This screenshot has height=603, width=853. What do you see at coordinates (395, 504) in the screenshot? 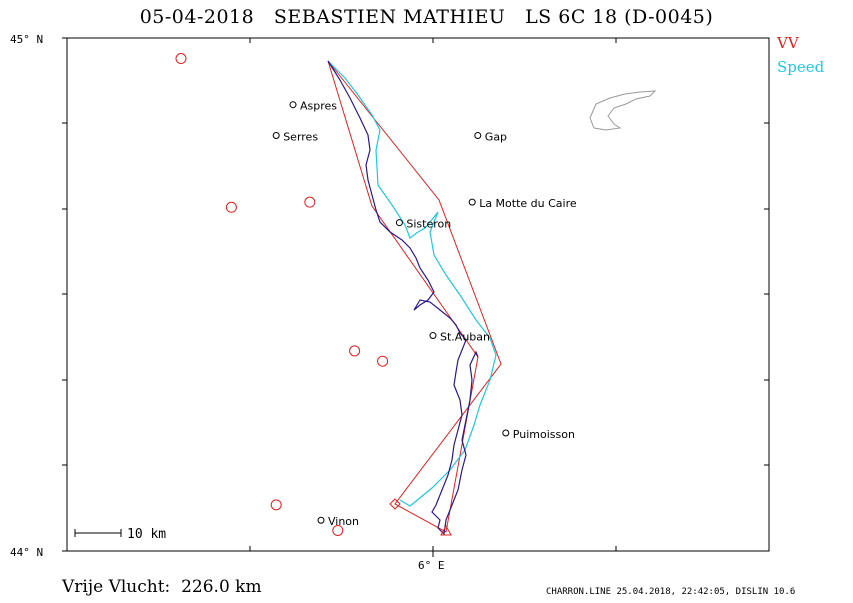
I see `start-diamond-icon` at bounding box center [395, 504].